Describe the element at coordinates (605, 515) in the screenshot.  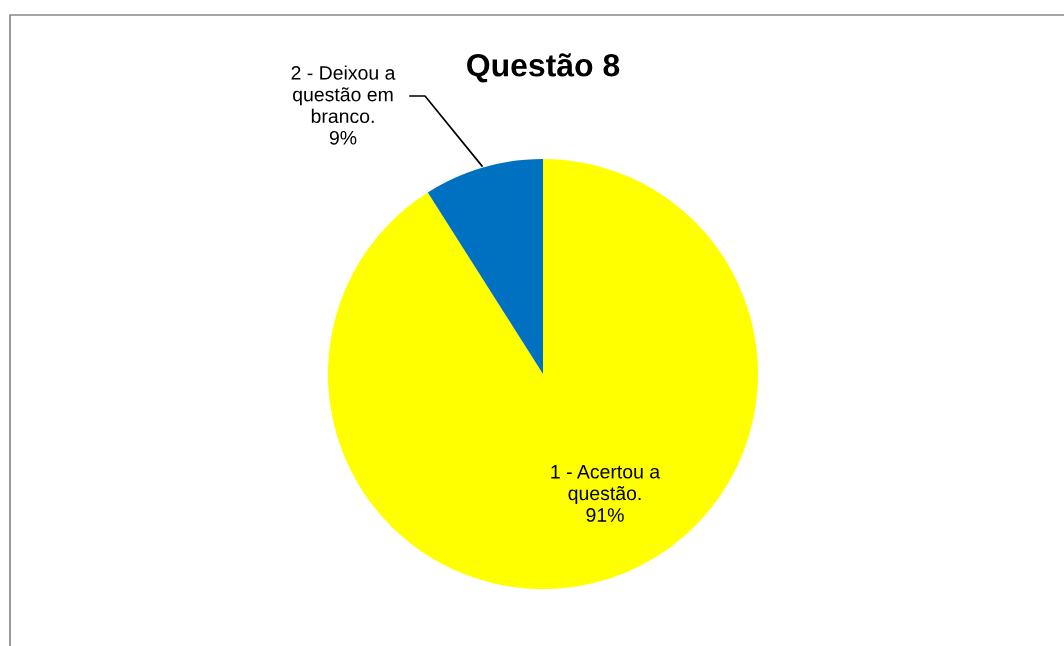
I see `data-label: 91%` at that location.